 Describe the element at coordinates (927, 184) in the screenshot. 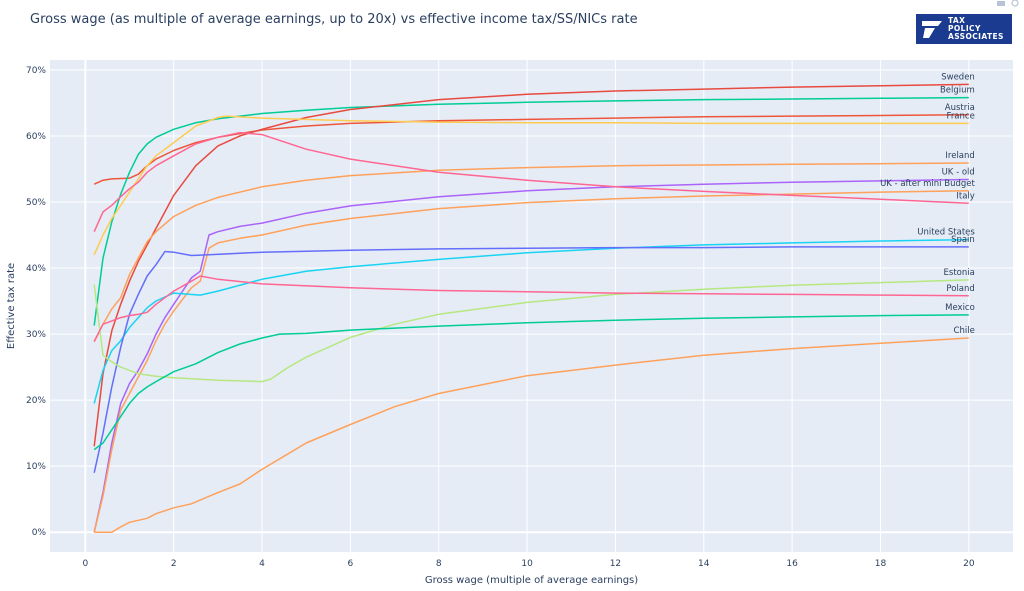

I see `series-label-uk-after-mini-budget: UK - after mini Budget` at that location.